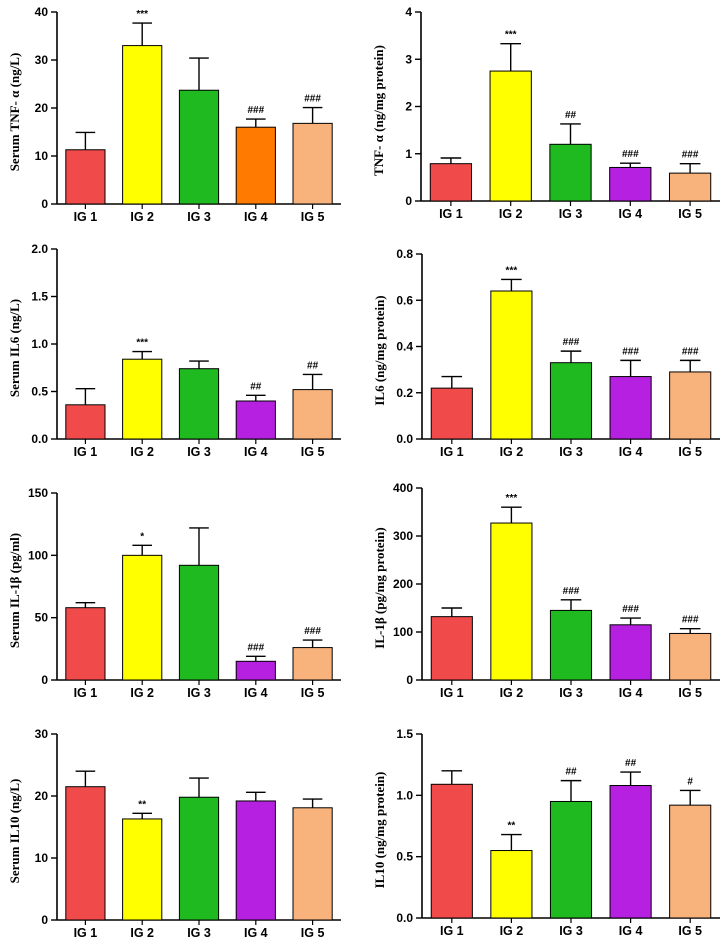 This screenshot has width=726, height=947. What do you see at coordinates (404, 734) in the screenshot?
I see `y-tick-label: 1.5` at bounding box center [404, 734].